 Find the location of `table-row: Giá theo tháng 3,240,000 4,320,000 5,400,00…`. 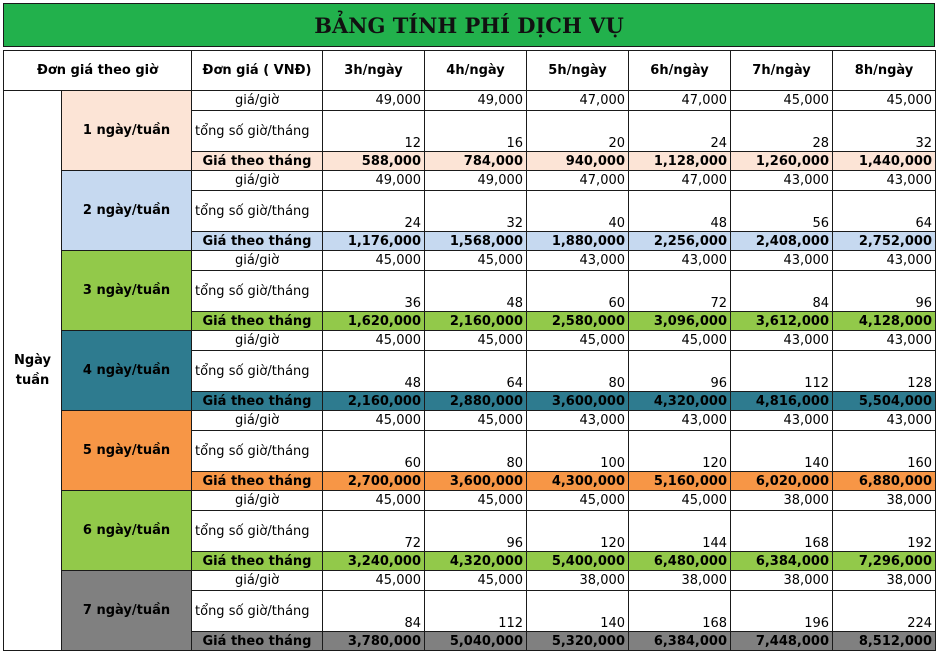

table-row: Giá theo tháng 3,240,000 4,320,000 5,400,00… is located at coordinates (470, 561).